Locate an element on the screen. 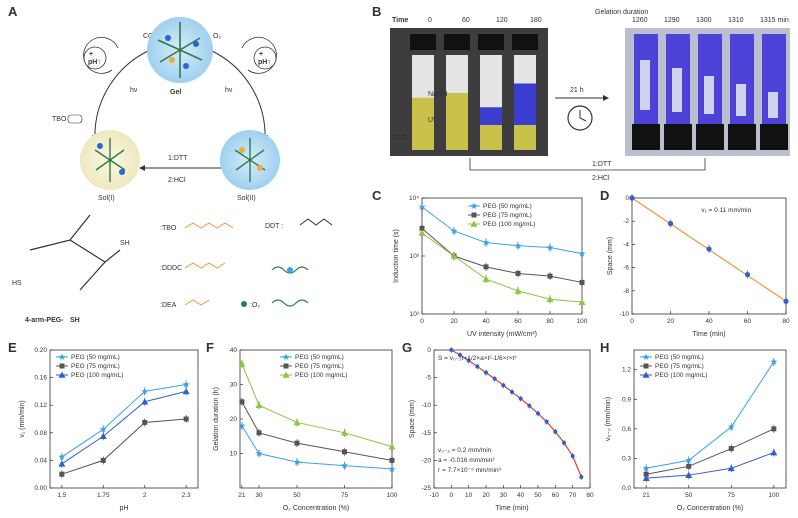  time-120: 120 is located at coordinates (502, 20).